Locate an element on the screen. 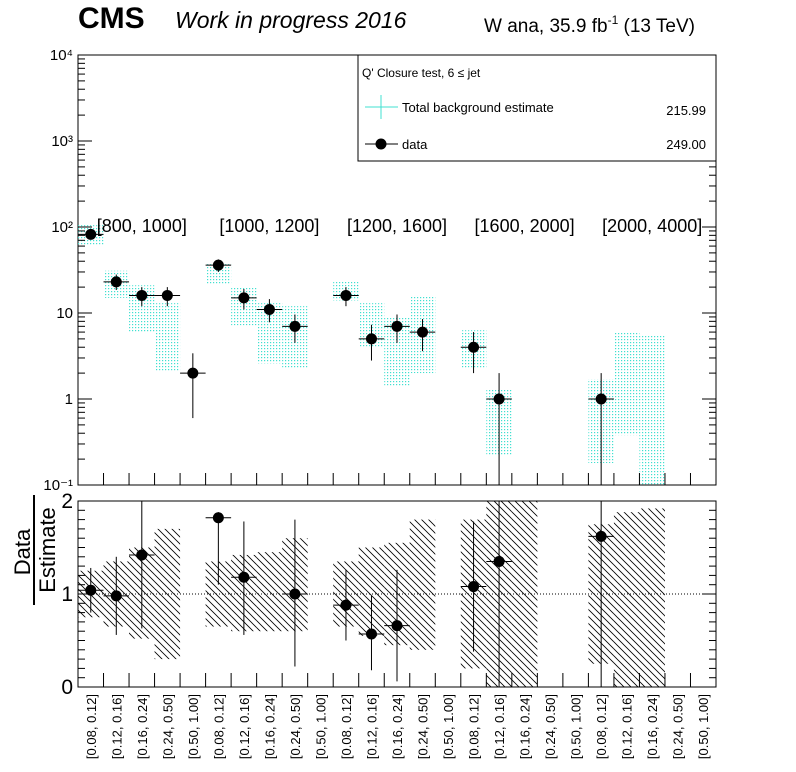 This screenshot has width=796, height=772. legend-entry-background: Total background estimate 215.99 is located at coordinates (535, 107).